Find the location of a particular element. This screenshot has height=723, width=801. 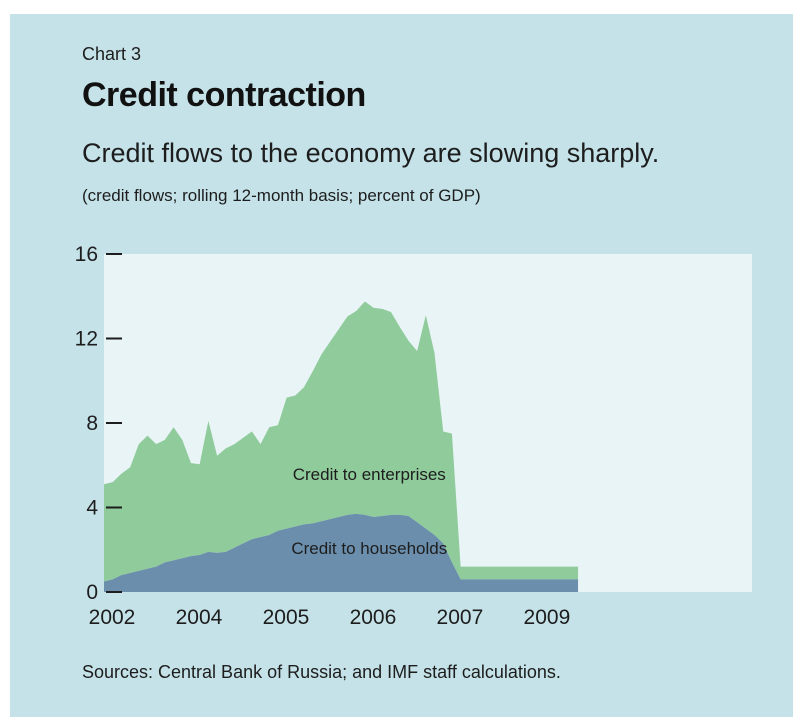

y-tick-label: 12 is located at coordinates (86, 339).